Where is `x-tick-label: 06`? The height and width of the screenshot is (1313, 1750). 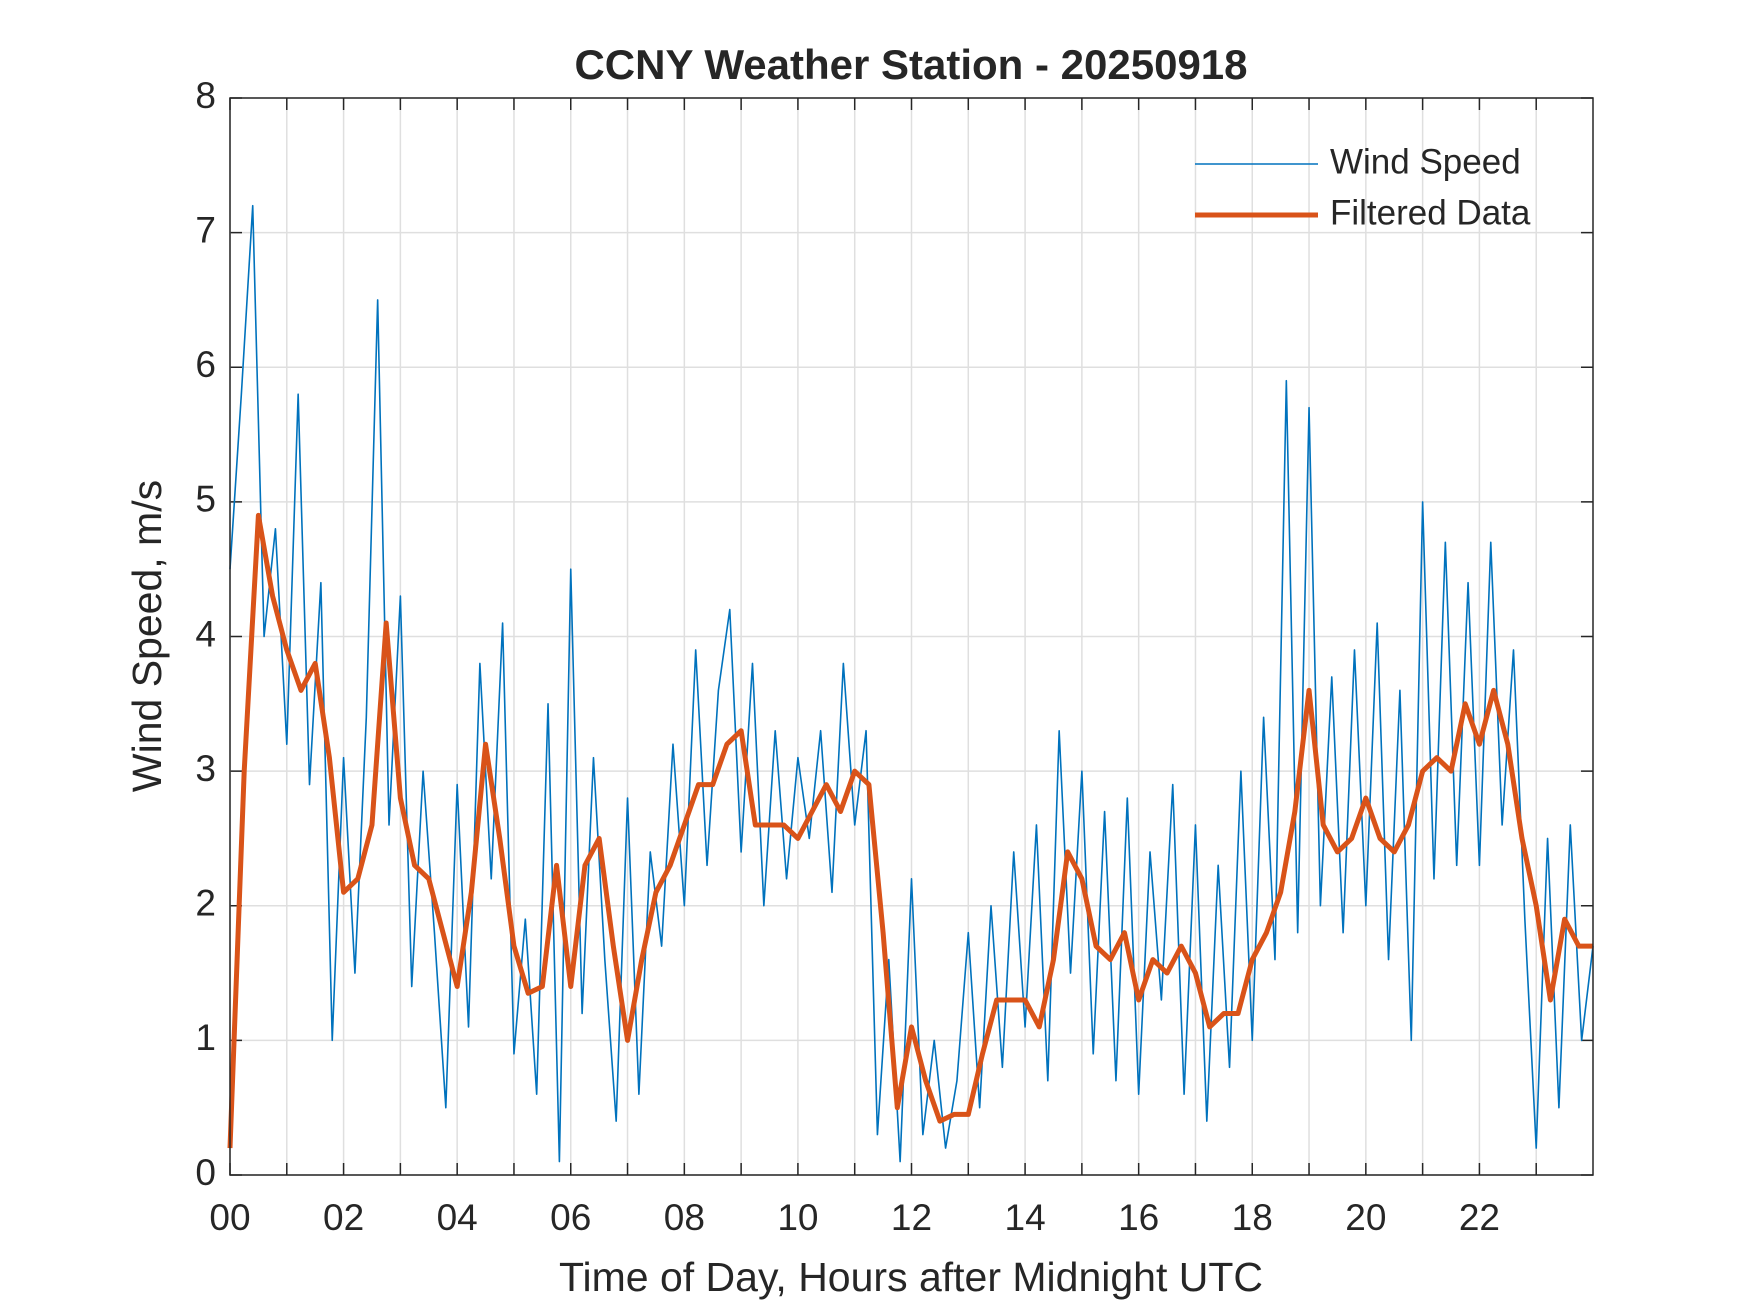
x-tick-label: 06 is located at coordinates (570, 1217).